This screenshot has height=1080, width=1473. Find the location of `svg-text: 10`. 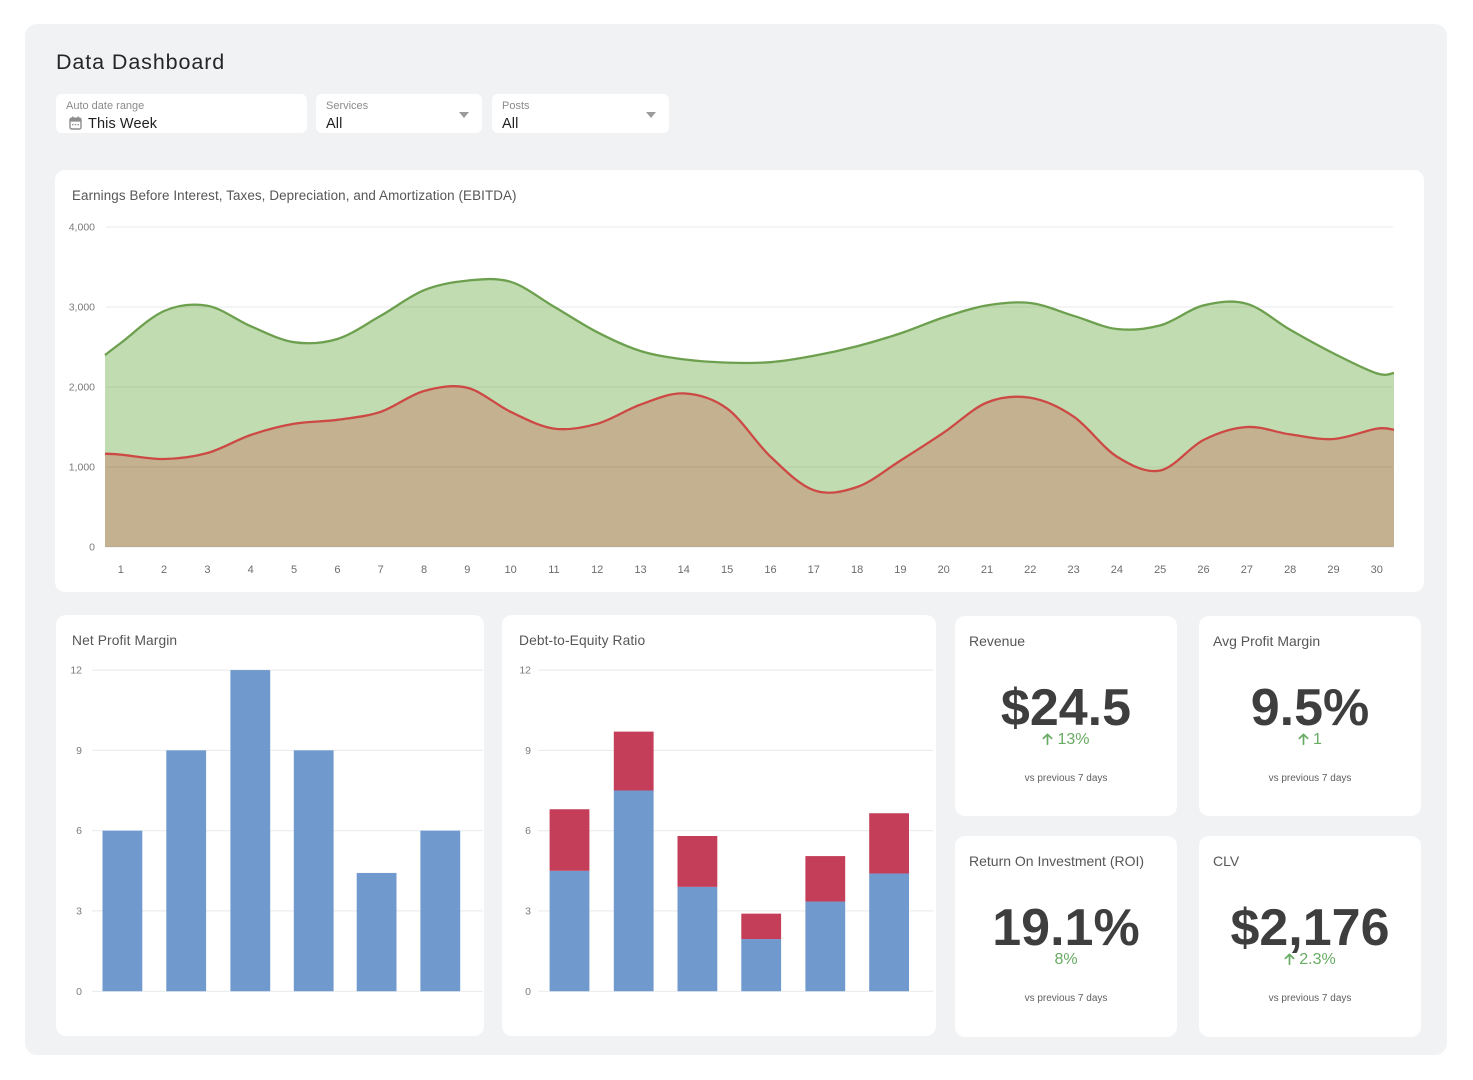

svg-text: 10 is located at coordinates (510, 570).